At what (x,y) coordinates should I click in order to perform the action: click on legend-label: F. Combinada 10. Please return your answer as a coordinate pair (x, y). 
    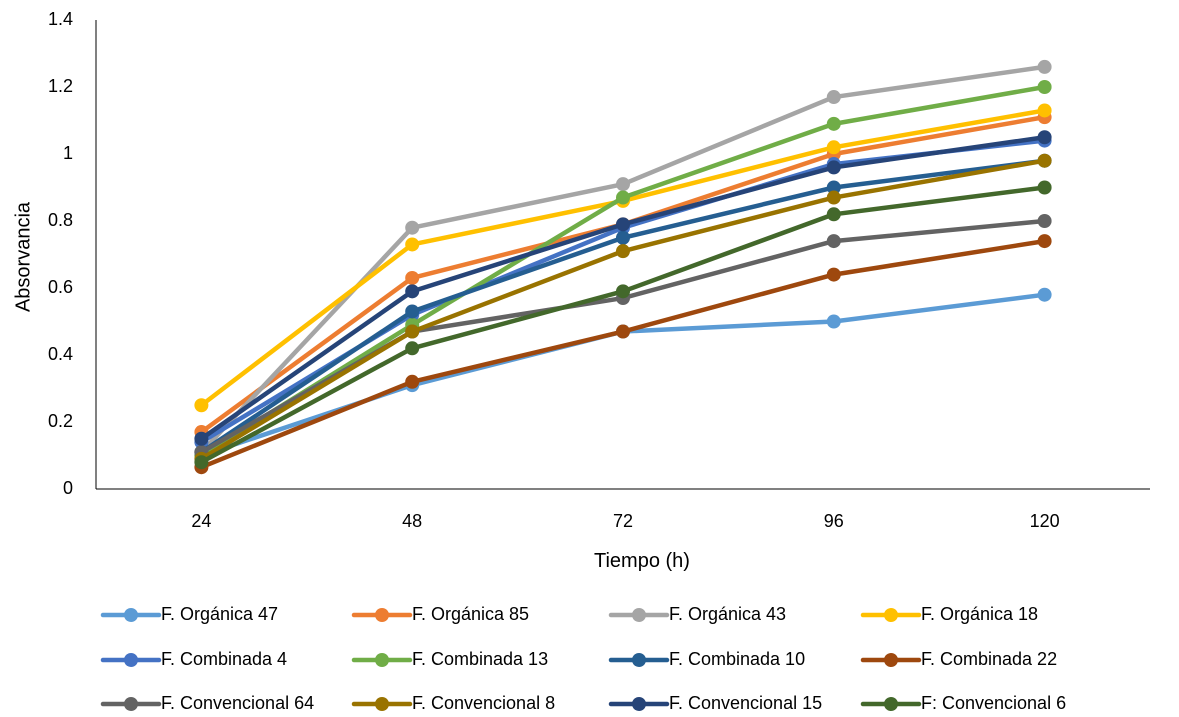
    Looking at the image, I should click on (737, 659).